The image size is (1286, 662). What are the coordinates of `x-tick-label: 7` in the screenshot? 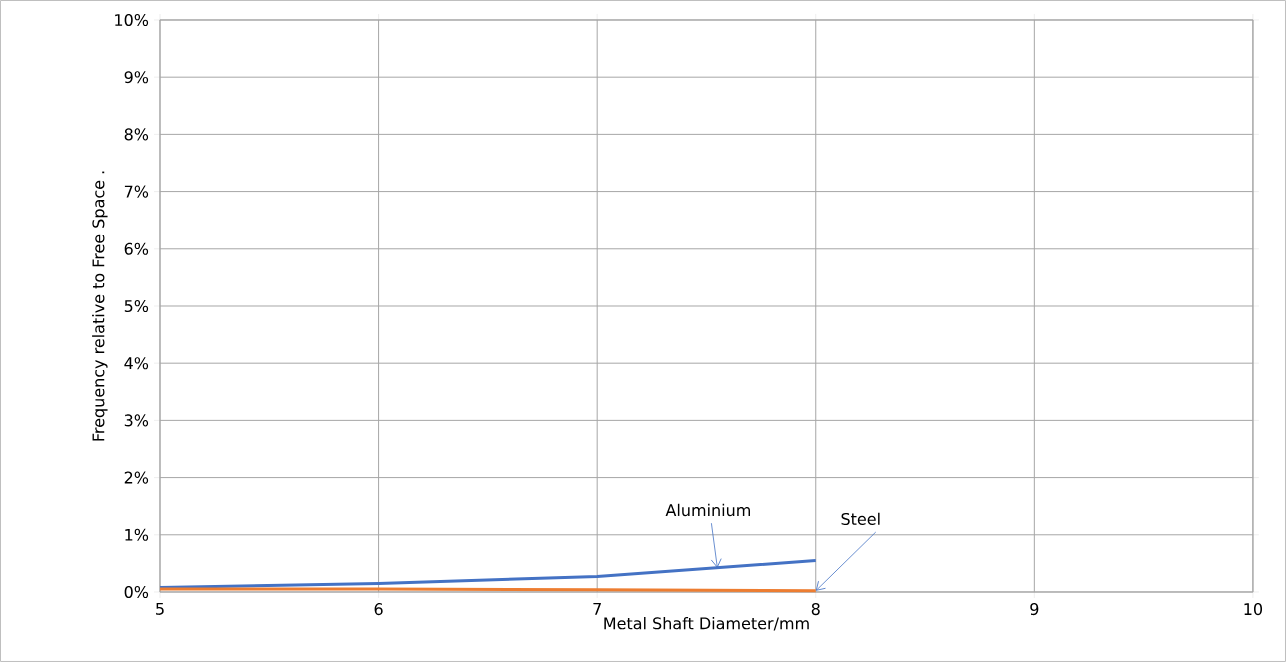 It's located at (597, 609).